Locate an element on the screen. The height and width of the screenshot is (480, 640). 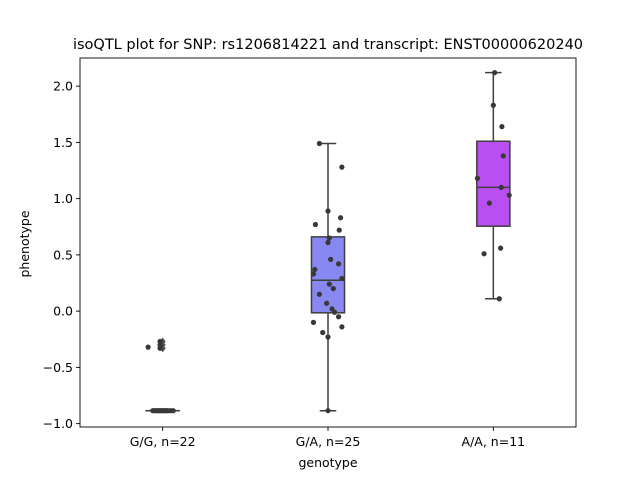
y-tick-label: 2.0 is located at coordinates (63, 86).